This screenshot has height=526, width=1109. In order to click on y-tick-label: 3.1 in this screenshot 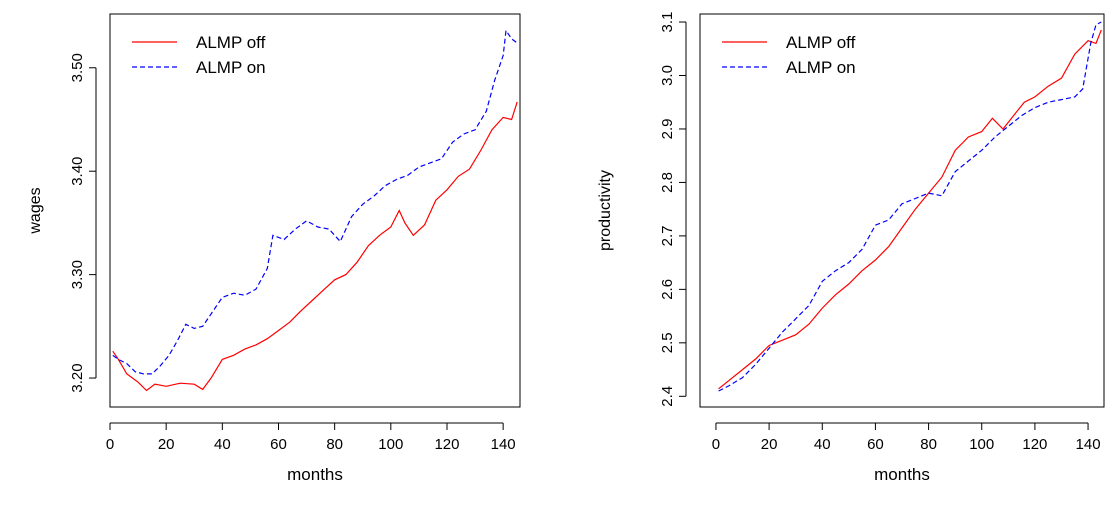, I will do `click(667, 22)`.